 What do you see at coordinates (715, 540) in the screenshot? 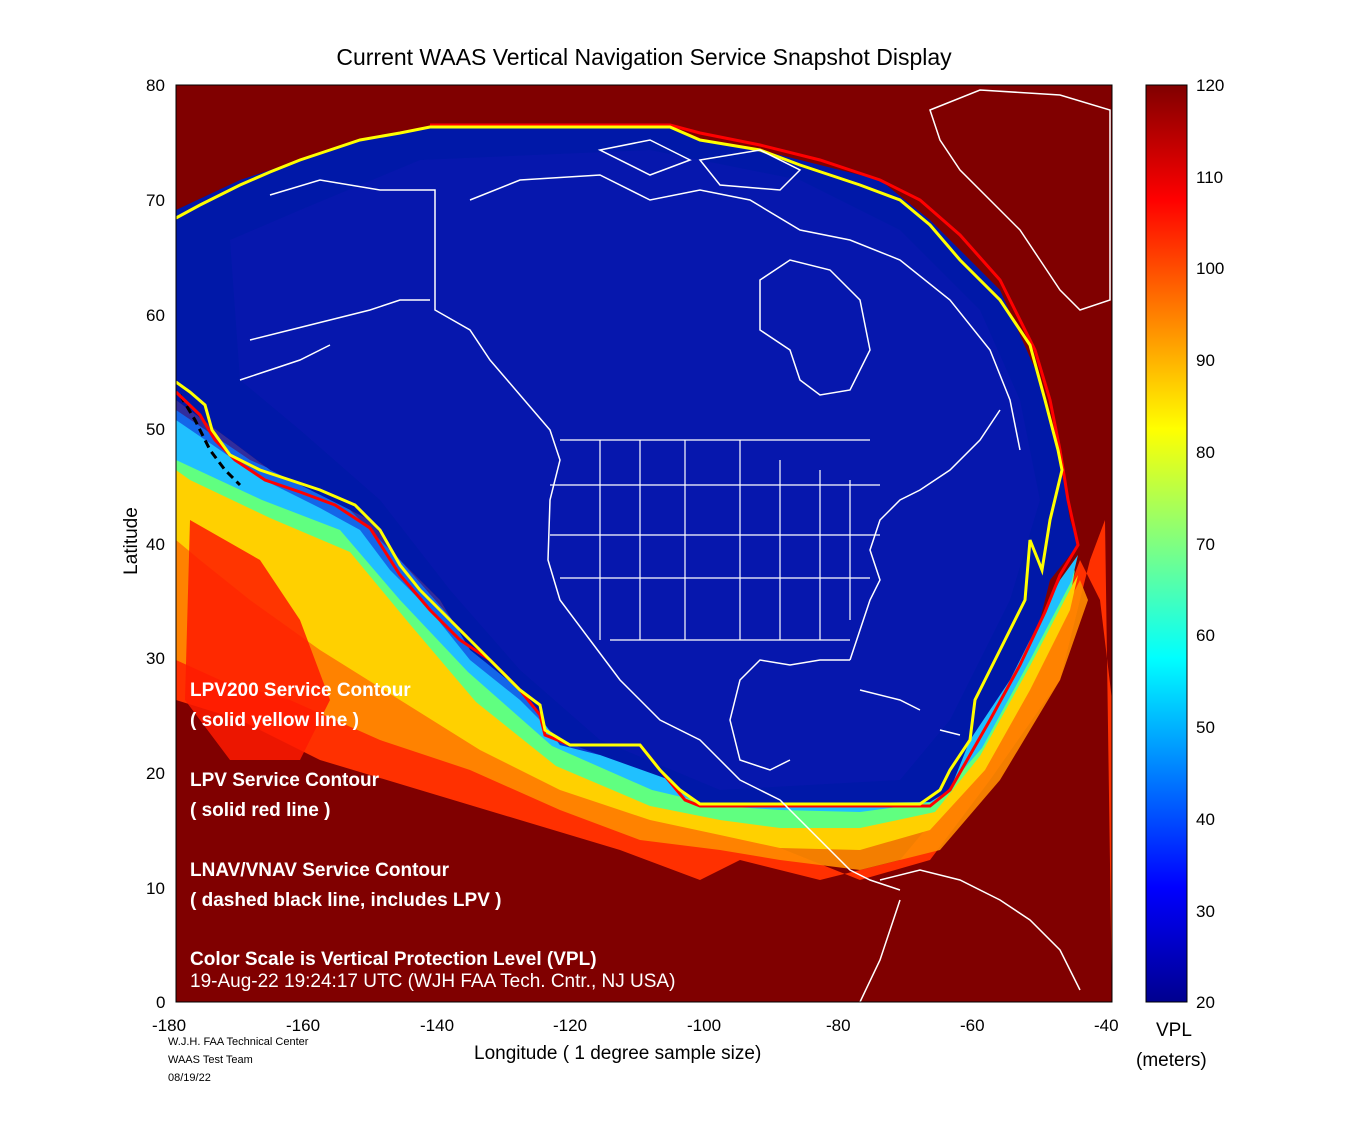
I see `state-borders` at bounding box center [715, 540].